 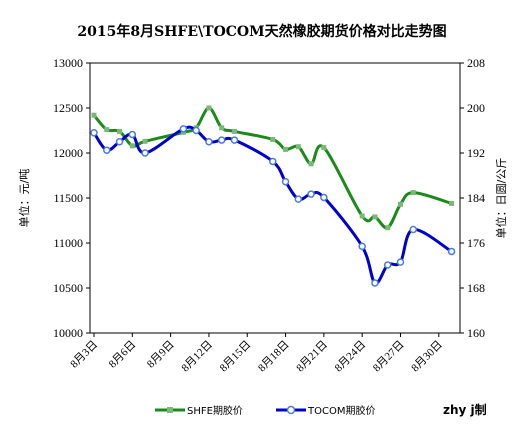 I want to click on legend-item-shfe: SHFE期胶价, so click(x=199, y=410).